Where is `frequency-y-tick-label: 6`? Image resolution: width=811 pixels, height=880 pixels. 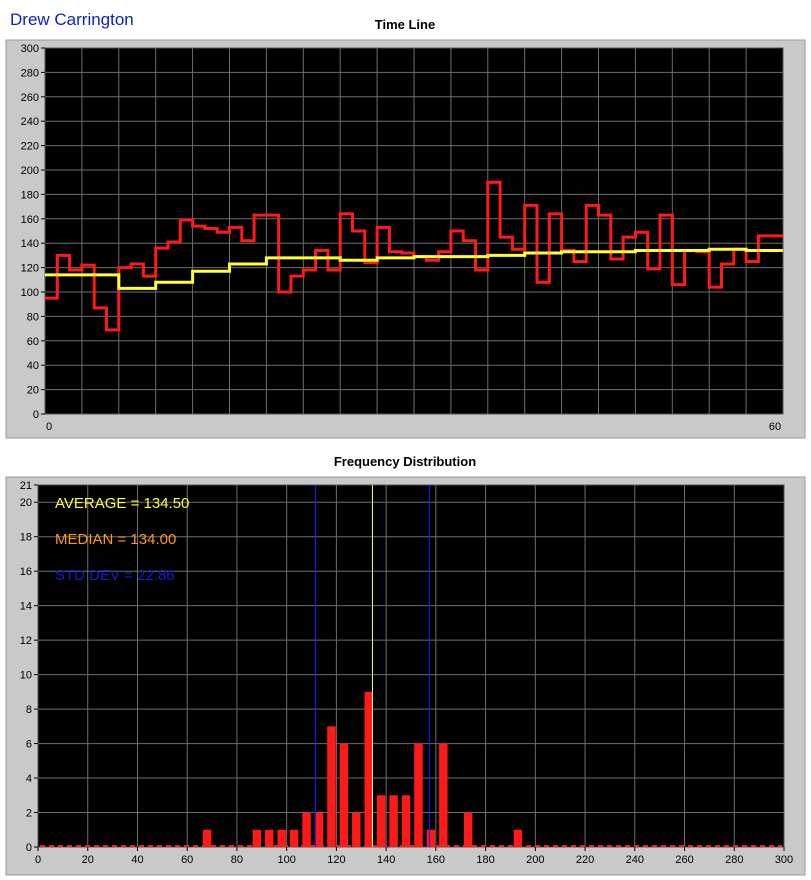 frequency-y-tick-label: 6 is located at coordinates (29, 745).